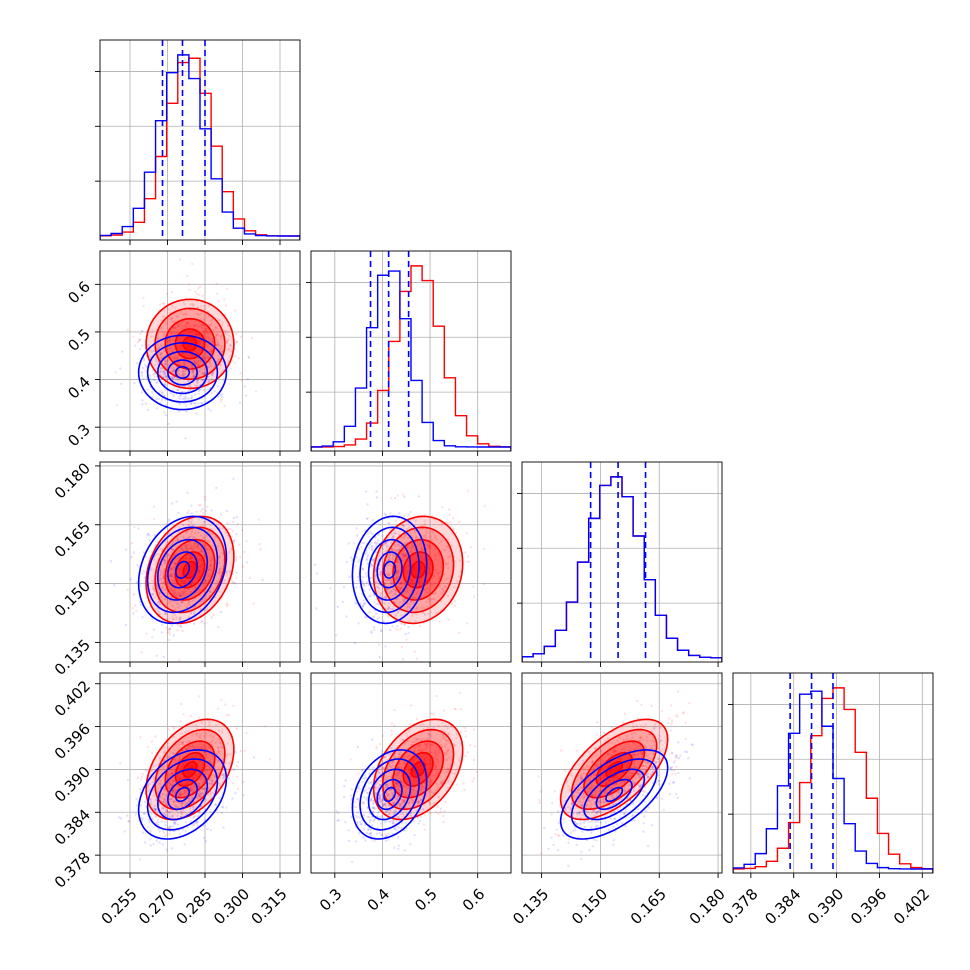 Image resolution: width=970 pixels, height=970 pixels. I want to click on panel-frame, so click(200, 351).